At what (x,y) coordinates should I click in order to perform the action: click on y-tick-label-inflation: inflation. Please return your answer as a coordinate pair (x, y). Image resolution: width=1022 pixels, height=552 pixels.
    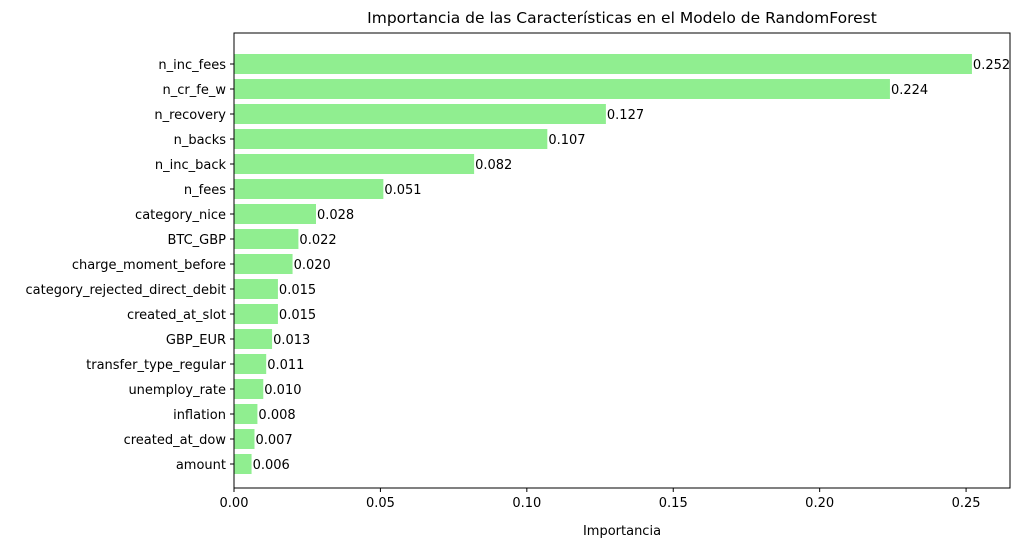
    Looking at the image, I should click on (199, 415).